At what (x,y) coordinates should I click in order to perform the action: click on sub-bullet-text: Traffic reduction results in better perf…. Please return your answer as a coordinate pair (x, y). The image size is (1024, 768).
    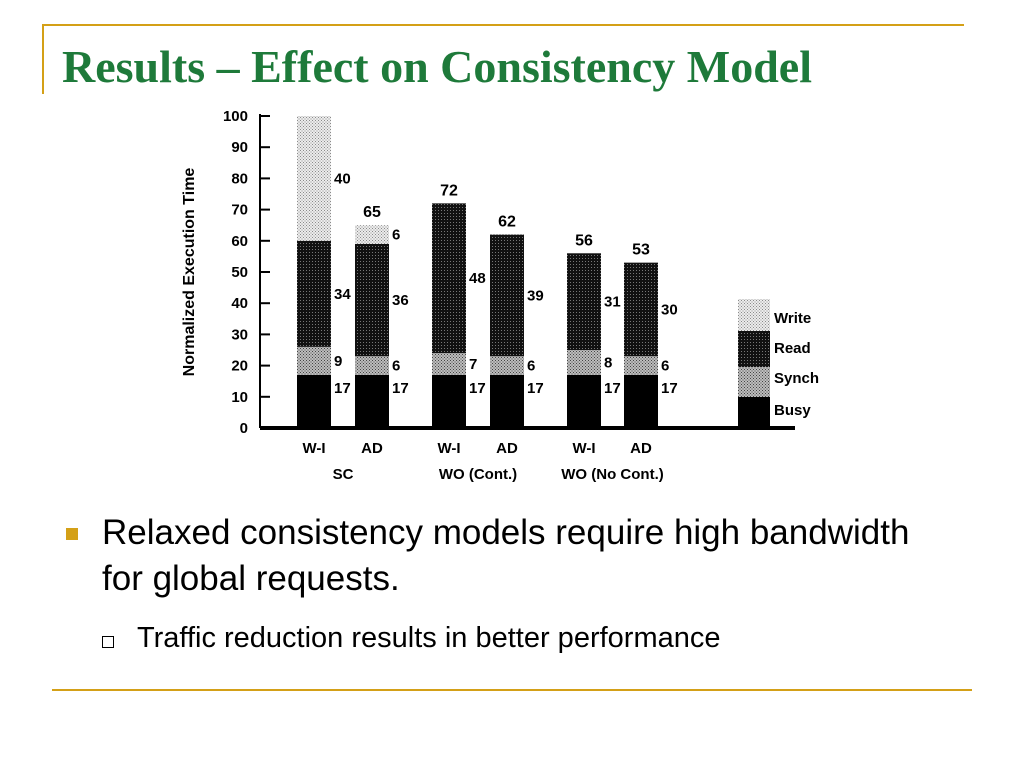
    Looking at the image, I should click on (429, 638).